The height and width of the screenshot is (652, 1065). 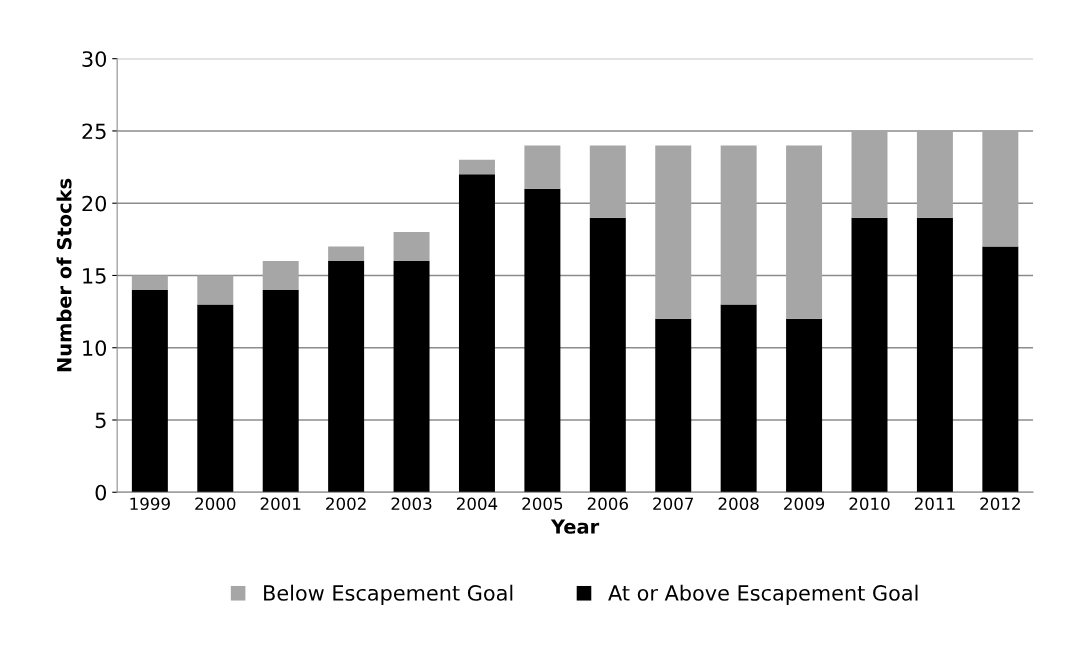 What do you see at coordinates (64, 275) in the screenshot?
I see `y-axis-title: Number of Stocks` at bounding box center [64, 275].